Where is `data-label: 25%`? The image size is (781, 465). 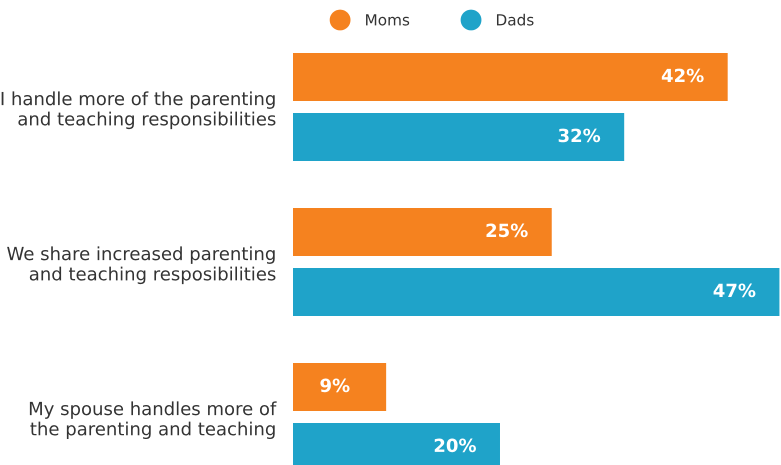
data-label: 25% is located at coordinates (507, 231).